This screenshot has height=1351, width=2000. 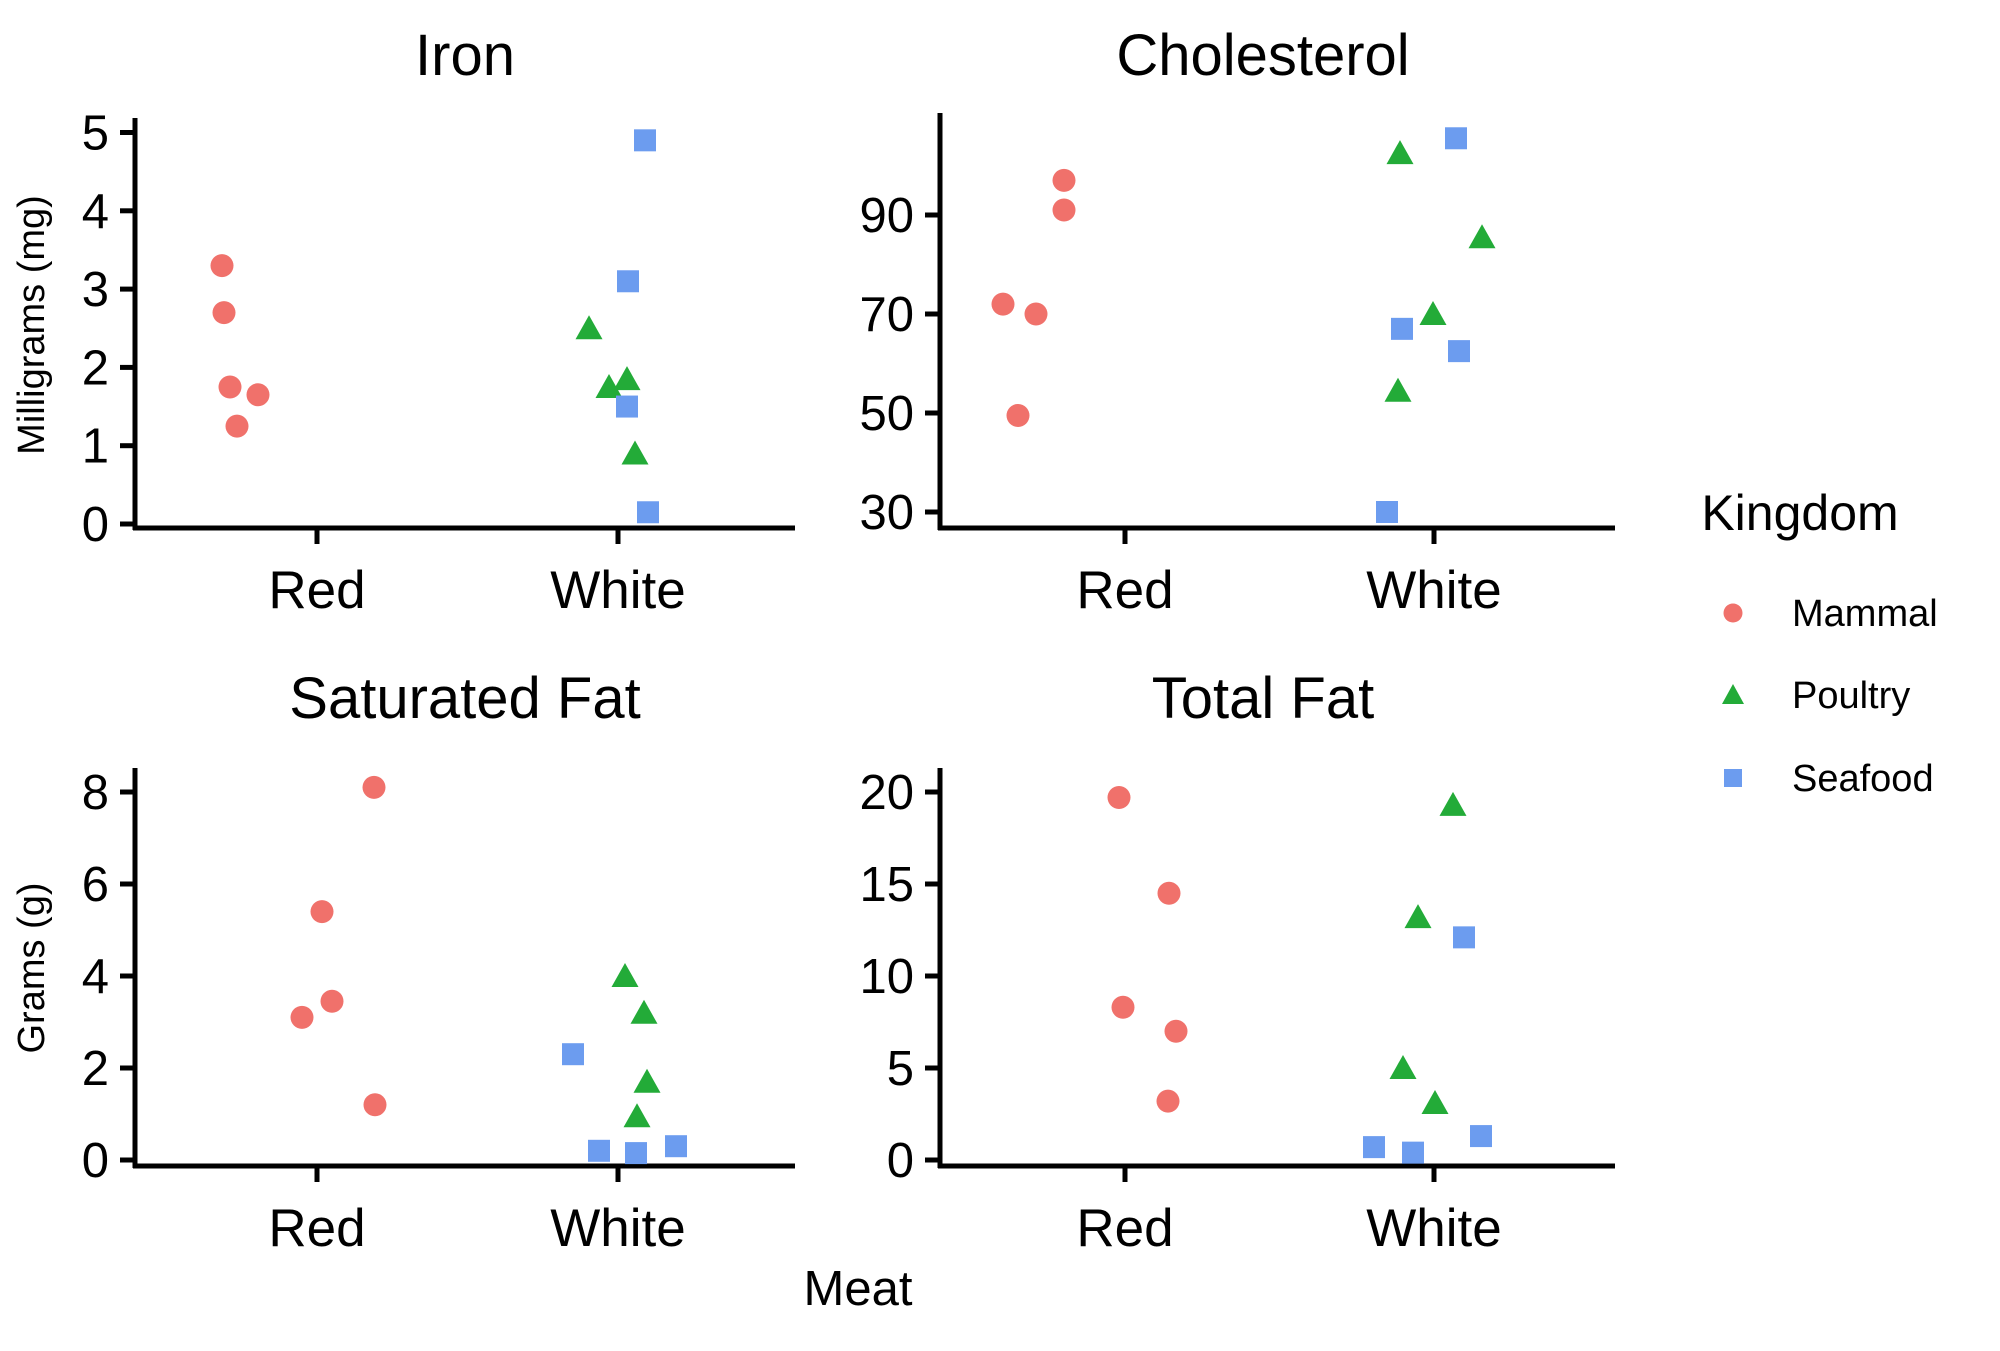 What do you see at coordinates (1243, 325) in the screenshot?
I see `points-cholesterol` at bounding box center [1243, 325].